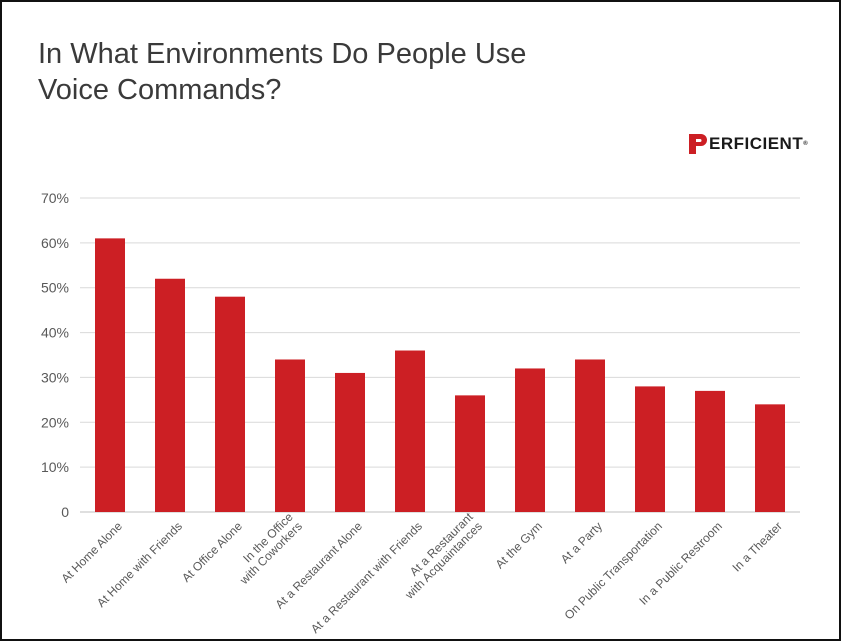  What do you see at coordinates (266, 549) in the screenshot?
I see `x-tick-label: In the Officewith Coworkers` at bounding box center [266, 549].